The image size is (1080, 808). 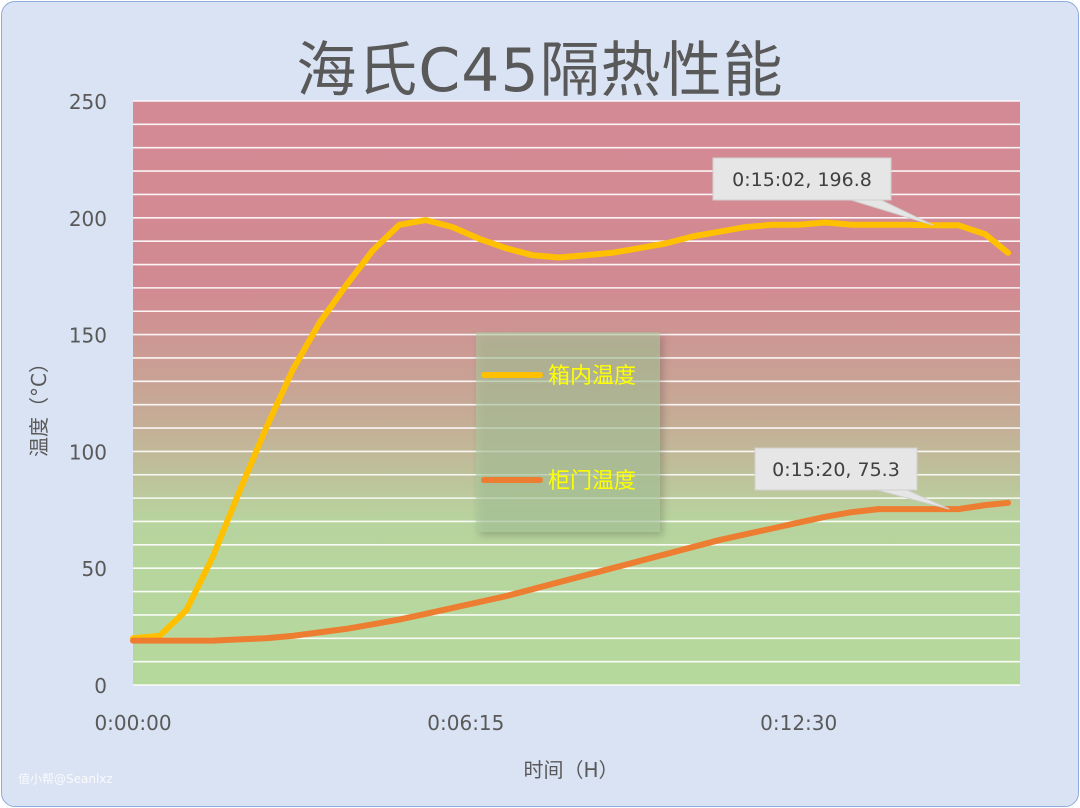 I want to click on legend-label-1: 箱内温度, so click(x=592, y=376).